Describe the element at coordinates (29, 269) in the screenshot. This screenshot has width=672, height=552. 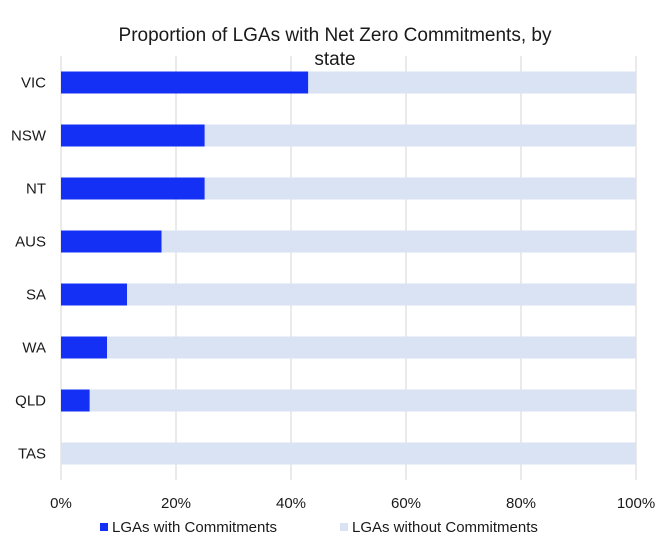
I see `category-labels: VIC NSW NT AUS SA WA QLD TAS` at that location.